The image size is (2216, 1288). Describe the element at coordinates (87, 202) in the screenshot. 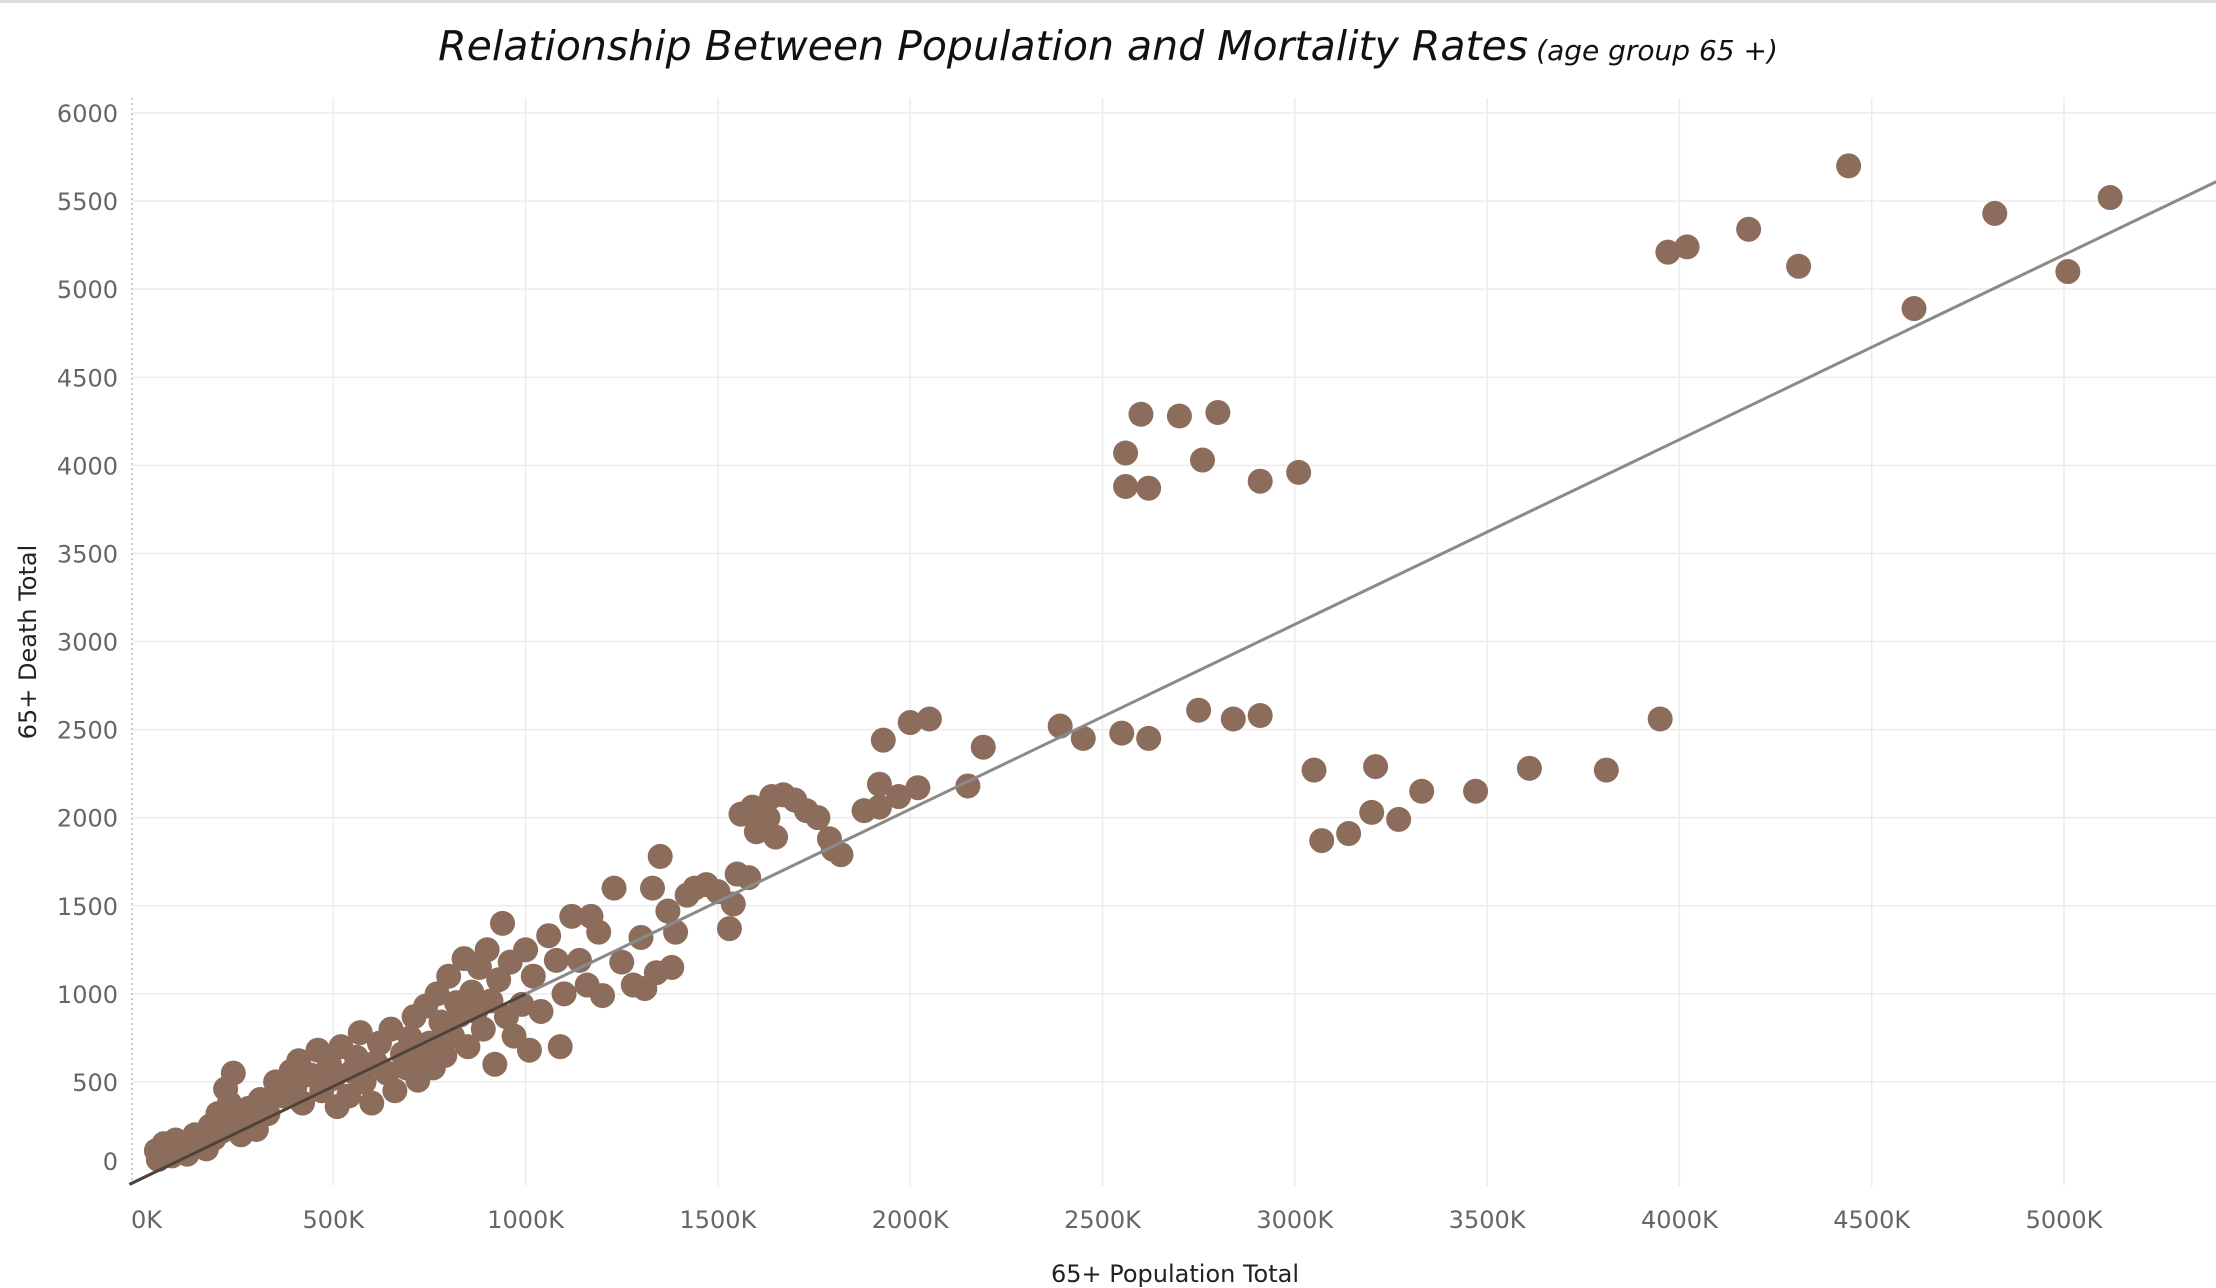

I see `y-tick-label: 5500` at that location.